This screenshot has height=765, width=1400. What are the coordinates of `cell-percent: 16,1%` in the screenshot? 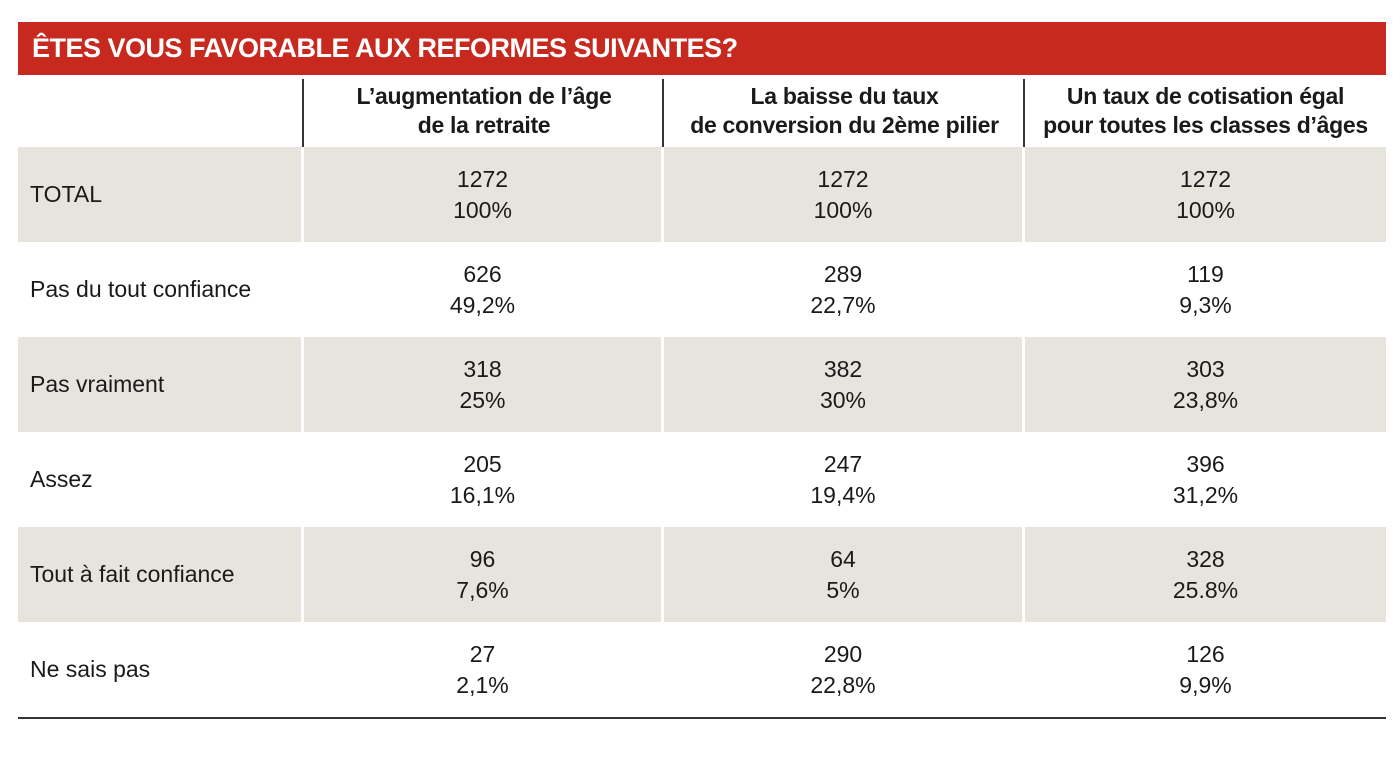 It's located at (482, 494).